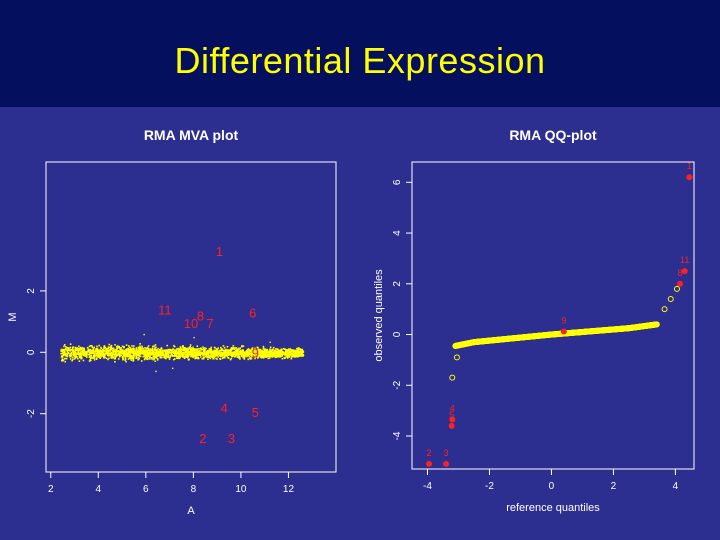 The image size is (720, 540). I want to click on point-label: 9, so click(563, 320).